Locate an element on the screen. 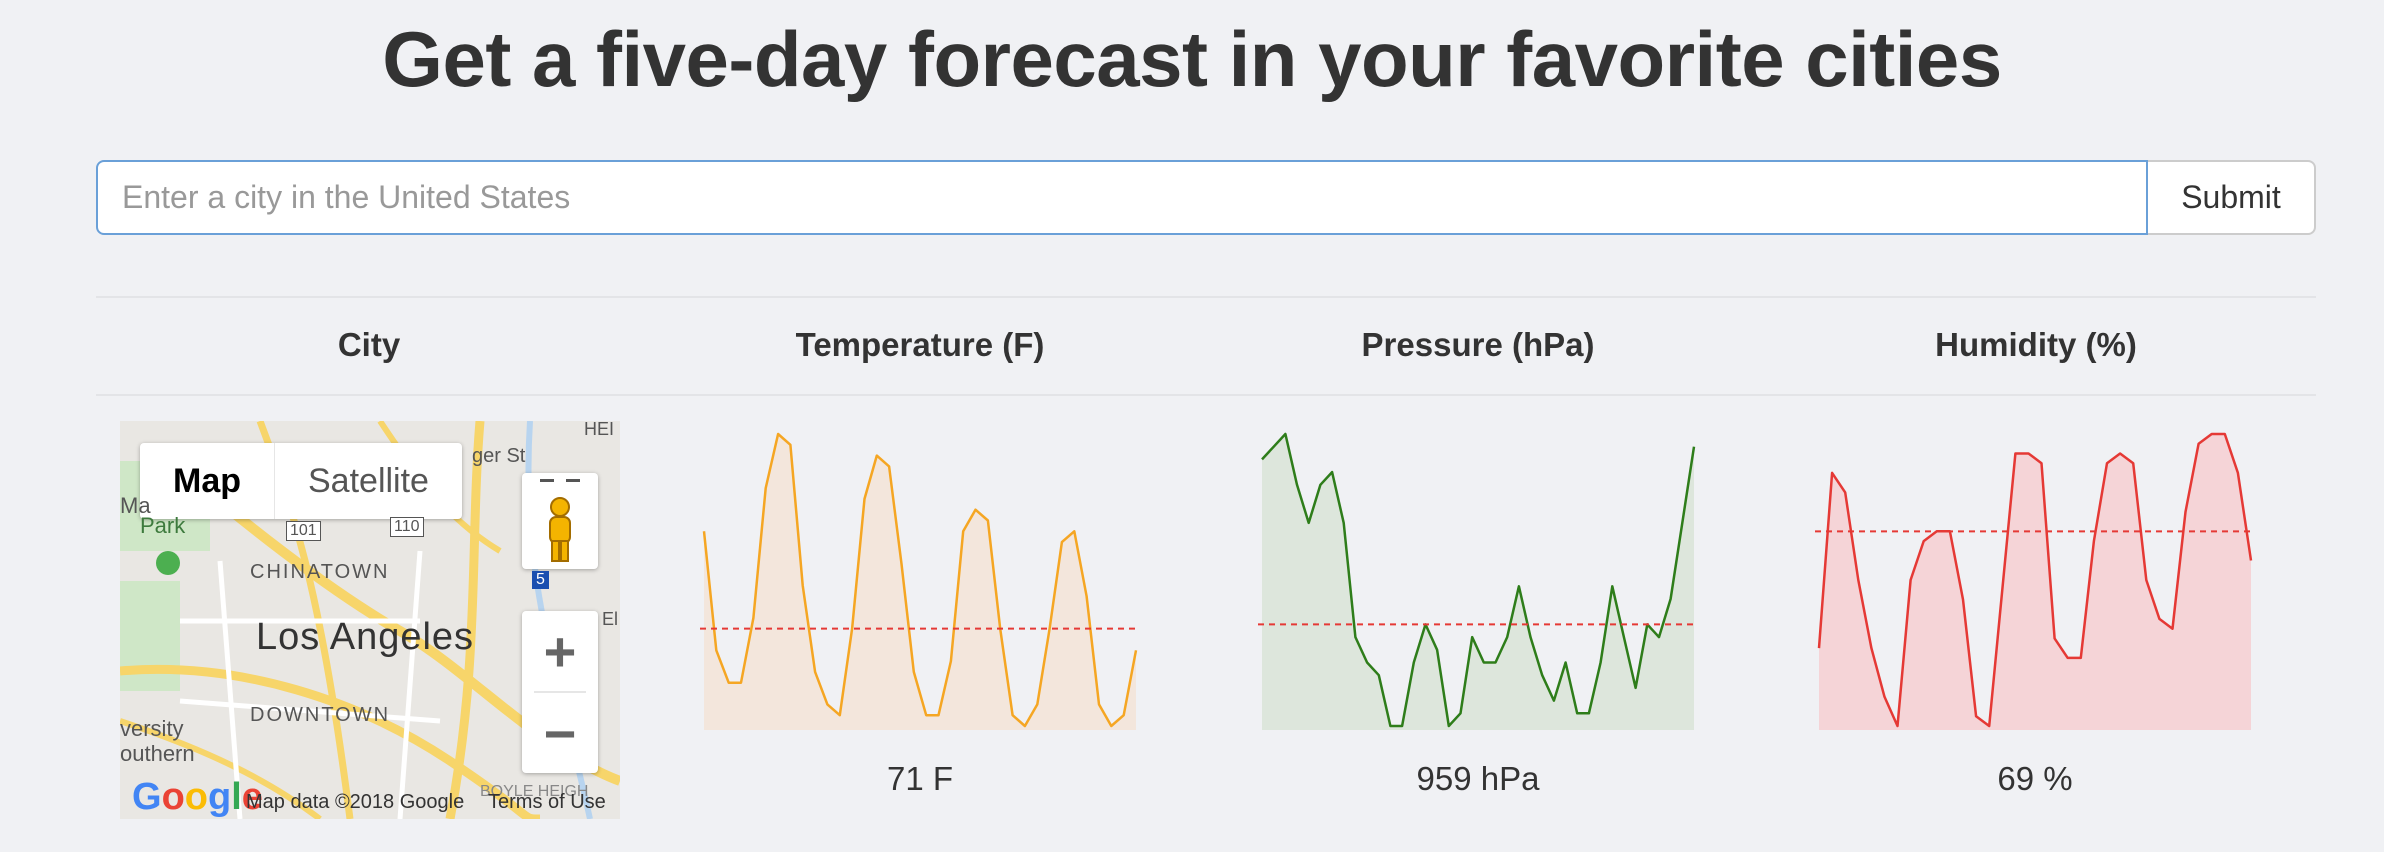  google-logo: Google is located at coordinates (197, 797).